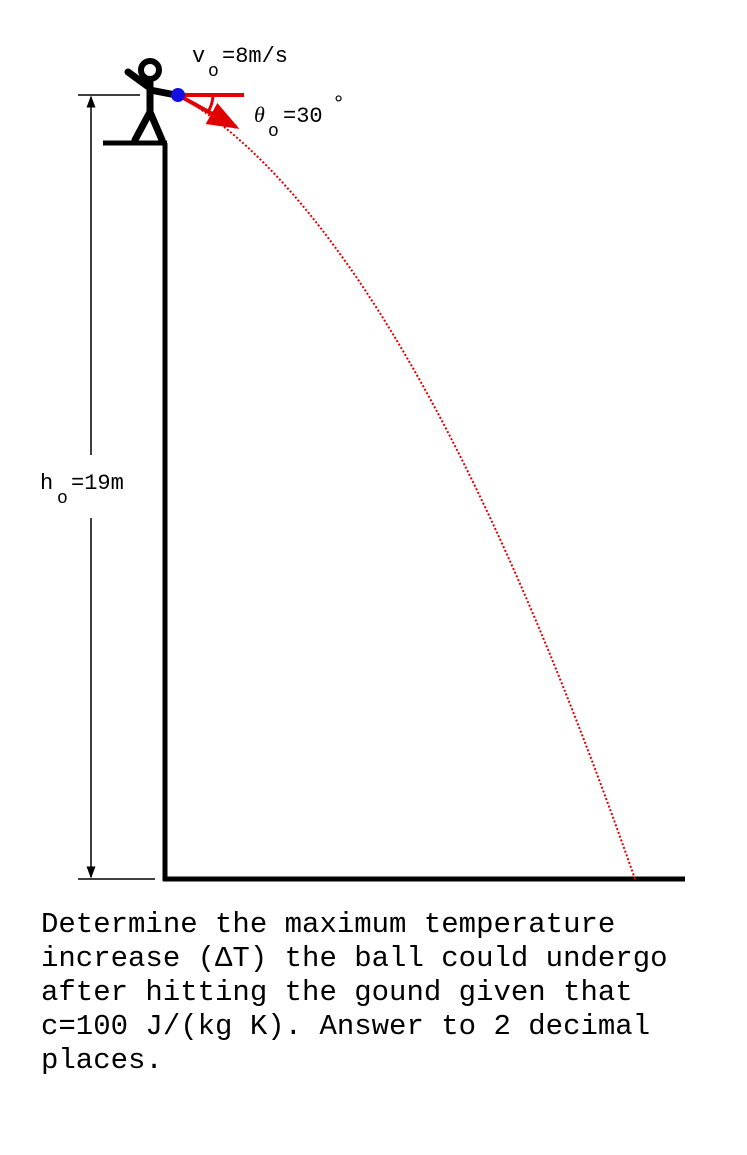 The width and height of the screenshot is (747, 1155). I want to click on stick-figure, so click(152, 101).